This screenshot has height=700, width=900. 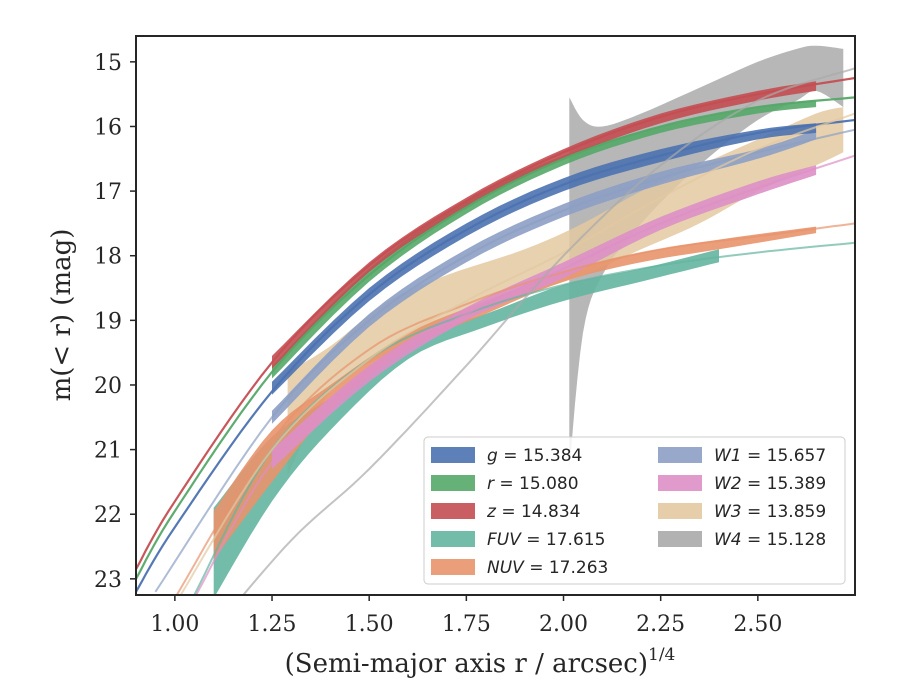 What do you see at coordinates (108, 580) in the screenshot?
I see `y-tick-label: 23` at bounding box center [108, 580].